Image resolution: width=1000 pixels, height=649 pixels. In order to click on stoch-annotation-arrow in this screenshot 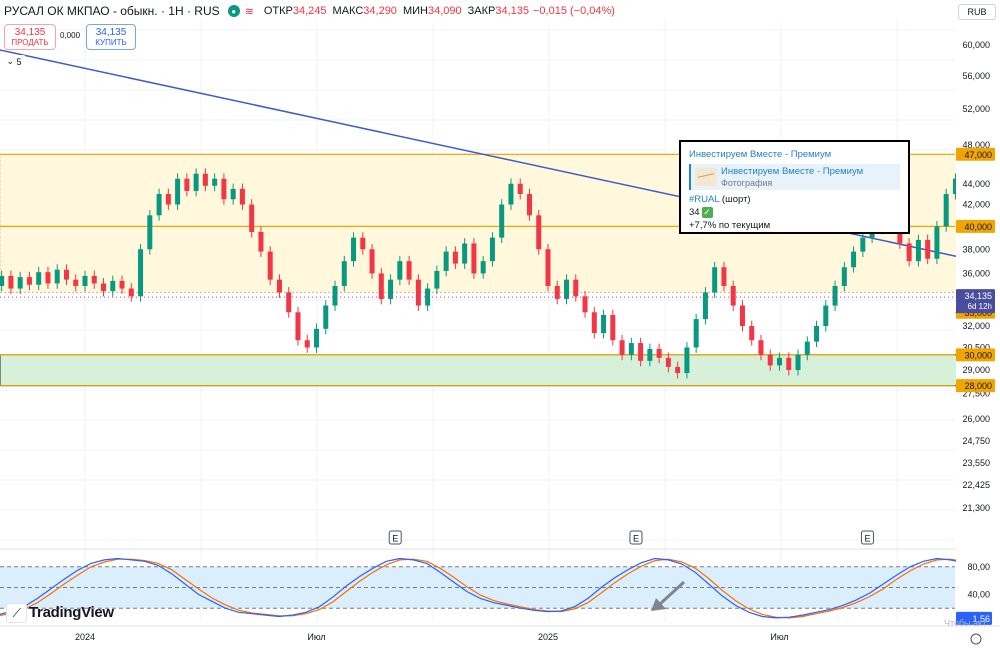, I will do `click(672, 593)`.